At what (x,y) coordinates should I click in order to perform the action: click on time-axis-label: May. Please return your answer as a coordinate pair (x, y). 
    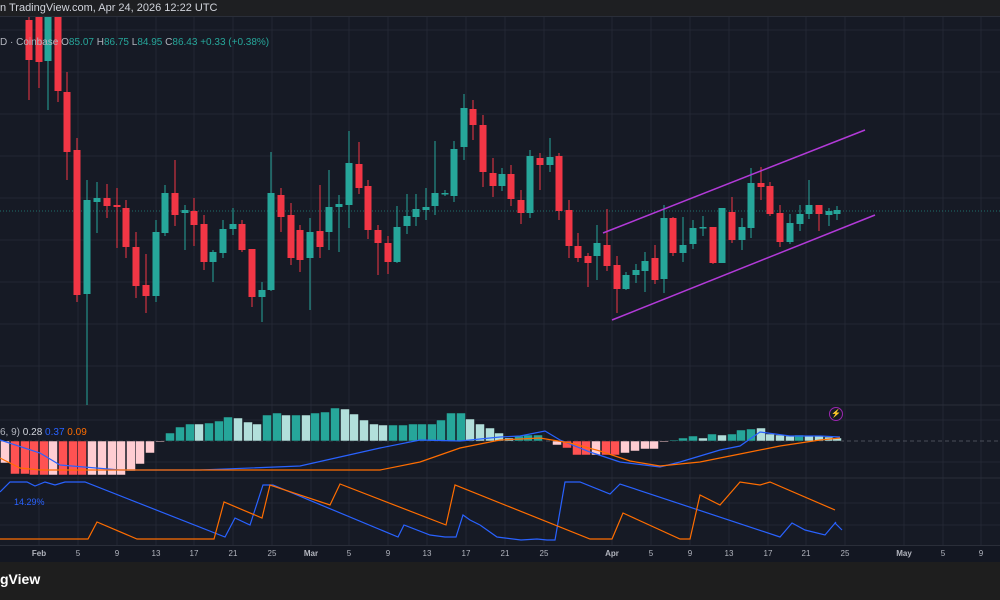
    Looking at the image, I should click on (904, 553).